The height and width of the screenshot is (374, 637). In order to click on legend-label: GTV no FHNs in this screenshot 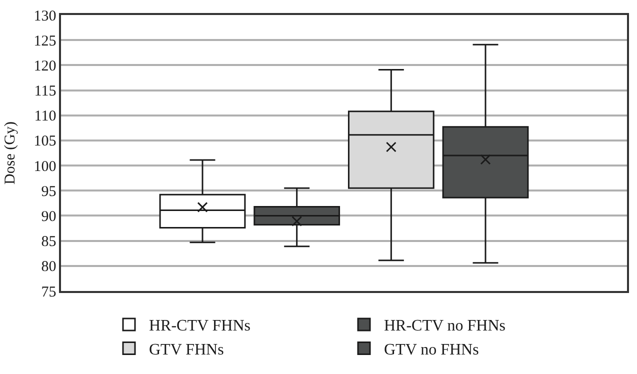, I will do `click(431, 350)`.